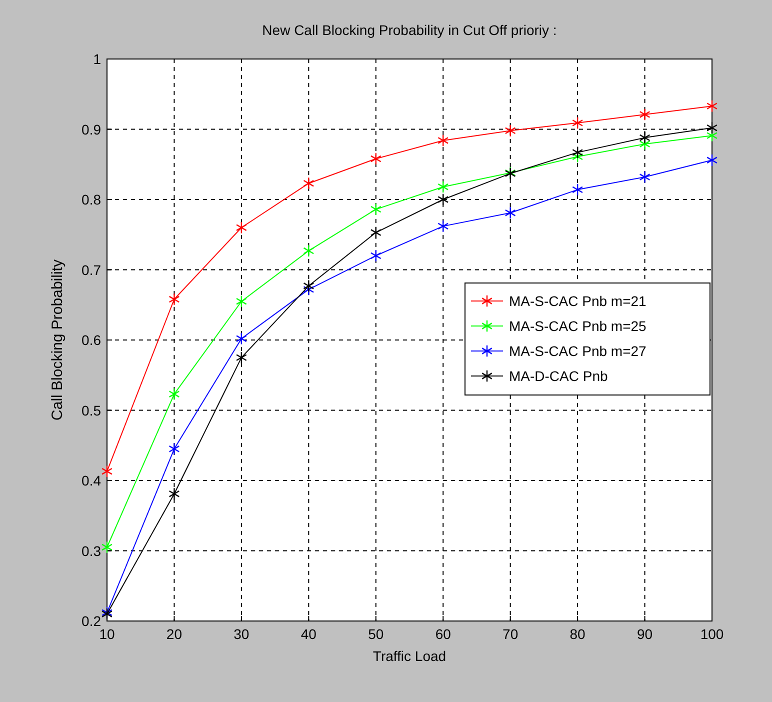 The image size is (772, 702). Describe the element at coordinates (107, 634) in the screenshot. I see `x-tick-label: 10` at that location.